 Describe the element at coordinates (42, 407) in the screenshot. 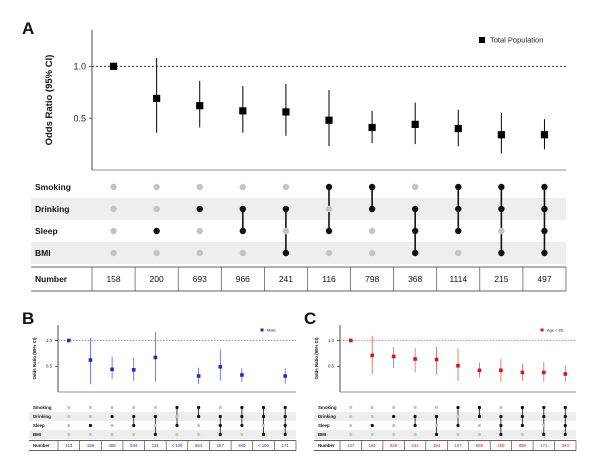

I see `b-set-label: Smoking` at that location.